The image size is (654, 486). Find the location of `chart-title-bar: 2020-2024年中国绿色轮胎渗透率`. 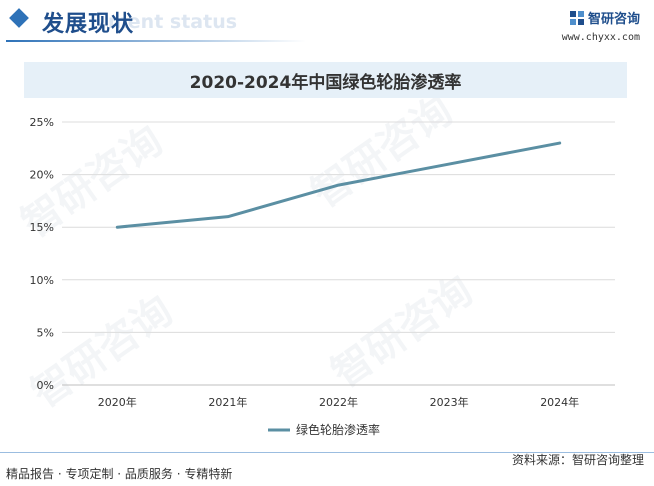

chart-title-bar: 2020-2024年中国绿色轮胎渗透率 is located at coordinates (325, 80).